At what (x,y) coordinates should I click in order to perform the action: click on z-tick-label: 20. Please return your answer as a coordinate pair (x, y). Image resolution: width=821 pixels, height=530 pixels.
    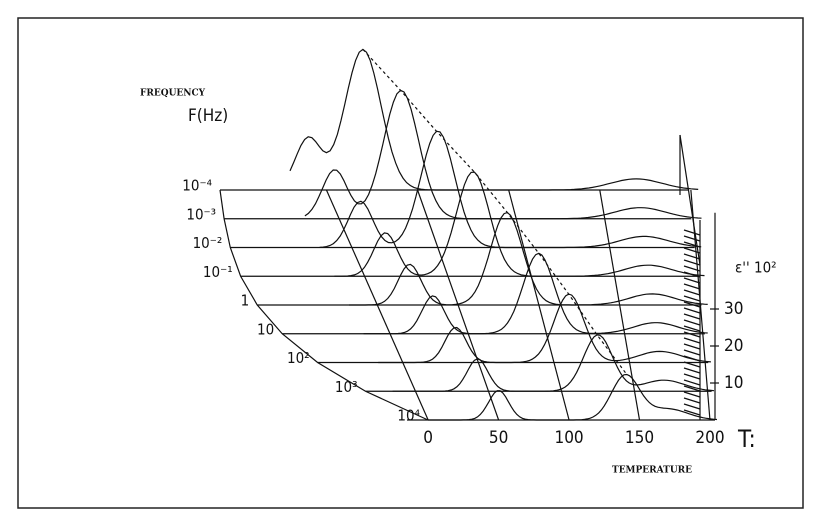
    Looking at the image, I should click on (733, 346).